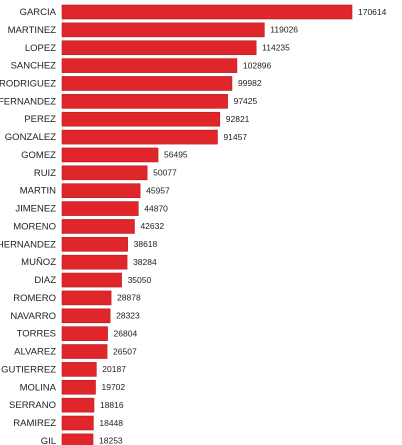 Image resolution: width=402 pixels, height=445 pixels. I want to click on bar-romero, so click(86, 298).